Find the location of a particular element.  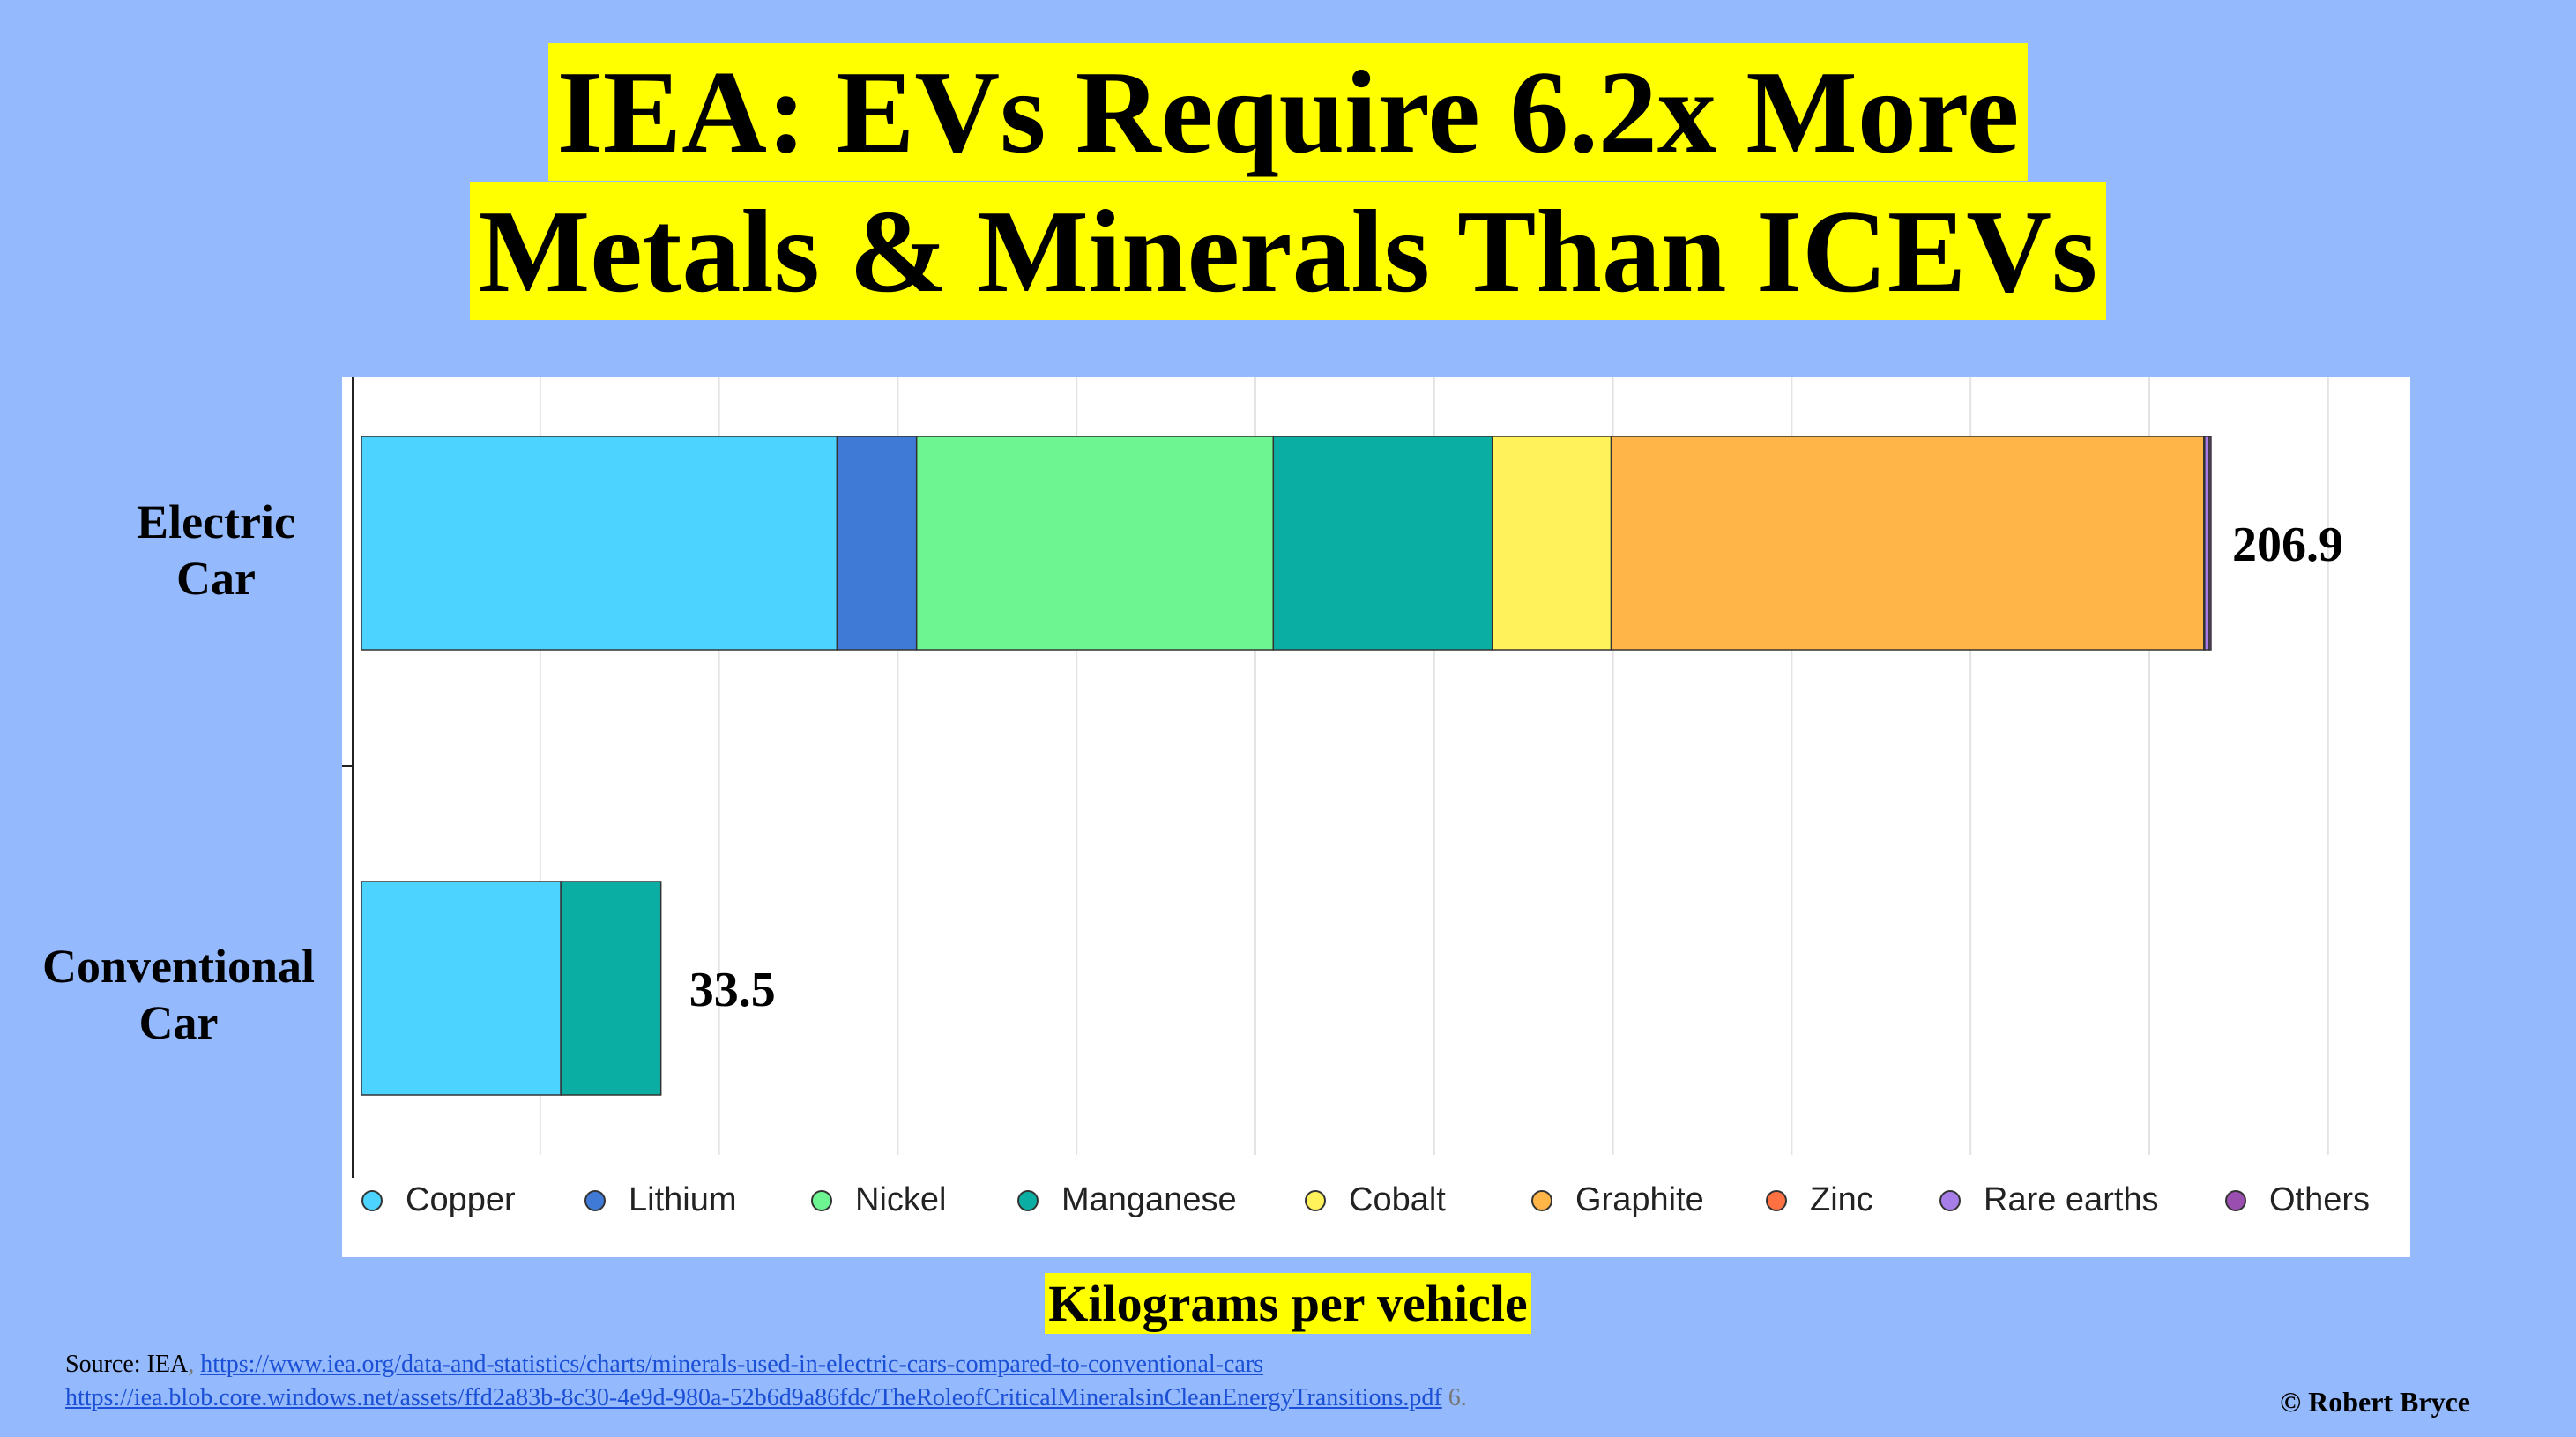

legend-swatch-lithium is located at coordinates (595, 1200).